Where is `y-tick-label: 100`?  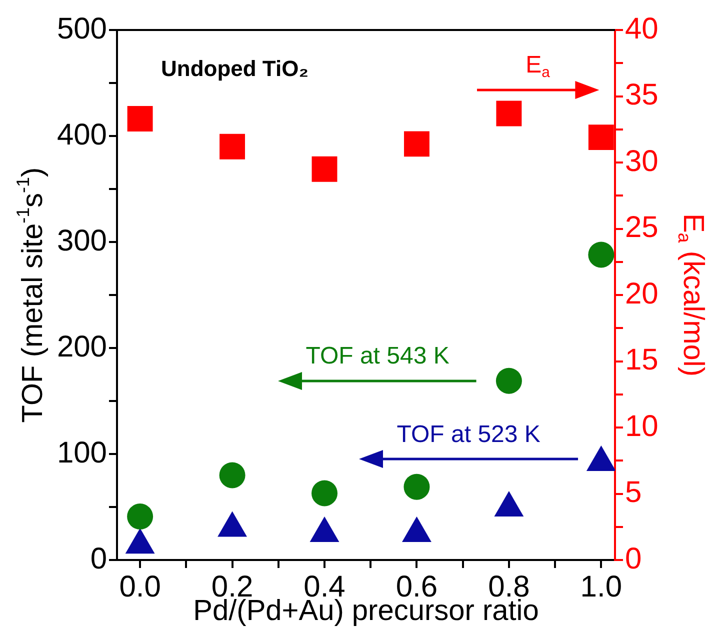
y-tick-label: 100 is located at coordinates (81, 453).